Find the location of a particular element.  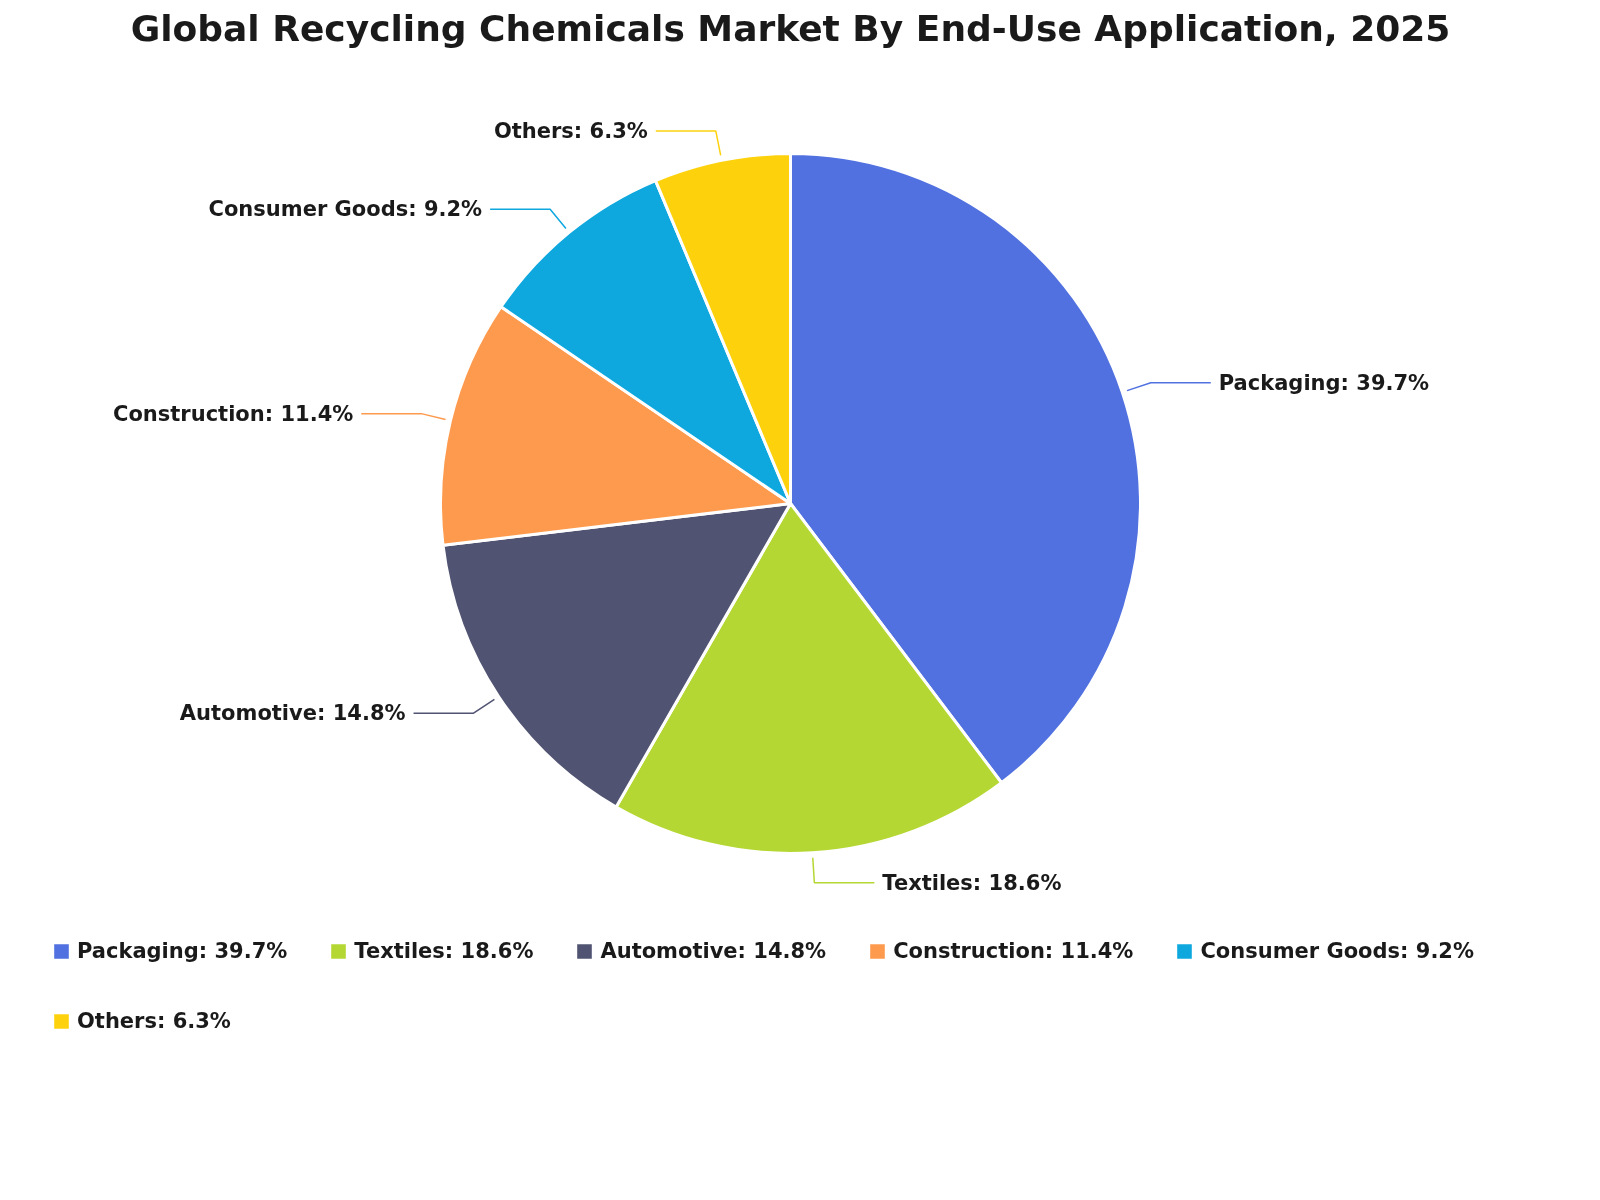

slice-label: Consumer Goods: 9.2% is located at coordinates (345, 209).